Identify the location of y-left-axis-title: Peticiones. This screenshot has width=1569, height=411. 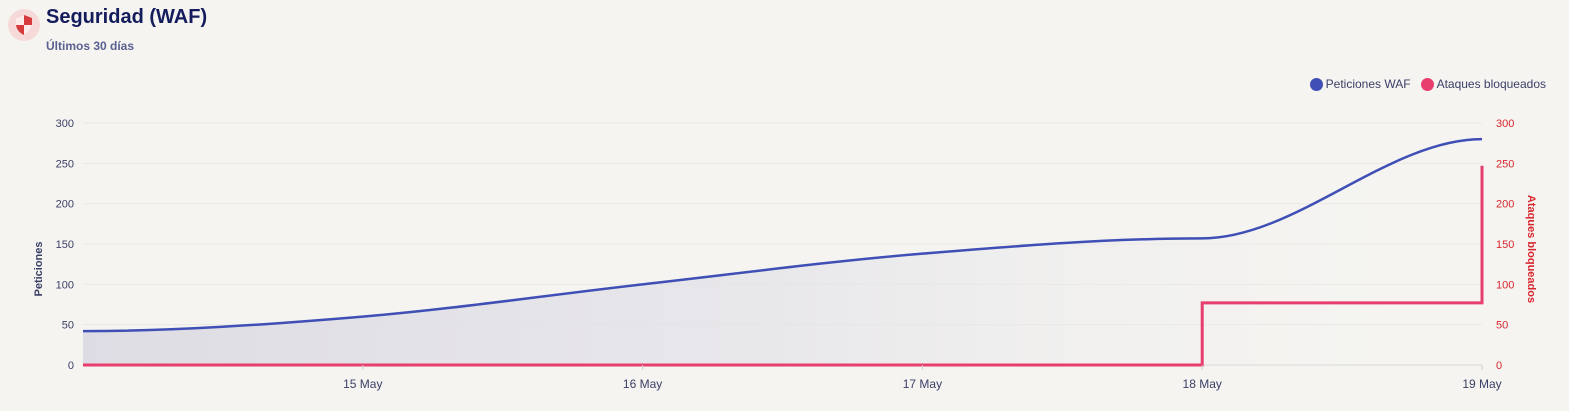
(39, 268).